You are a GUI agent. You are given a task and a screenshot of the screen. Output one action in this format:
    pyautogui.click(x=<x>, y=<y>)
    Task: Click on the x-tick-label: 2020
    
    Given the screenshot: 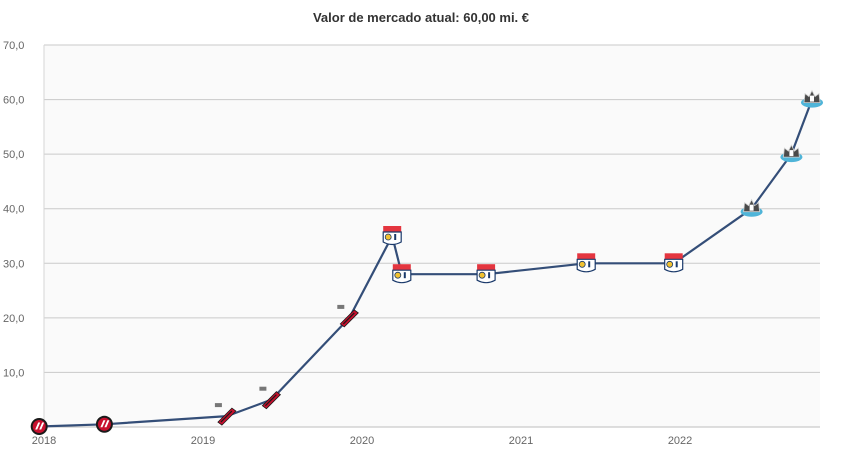 What is the action you would take?
    pyautogui.click(x=362, y=441)
    